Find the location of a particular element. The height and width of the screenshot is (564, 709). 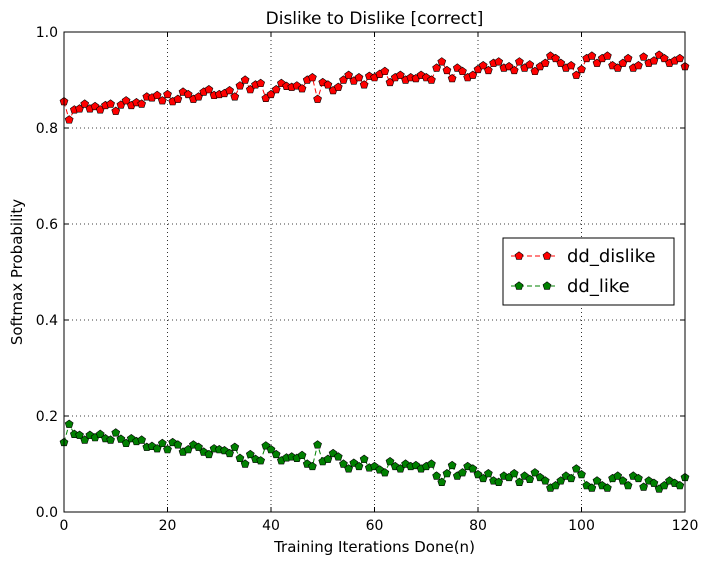

x-axis-title: Training Iterations Done(n) is located at coordinates (374, 547).